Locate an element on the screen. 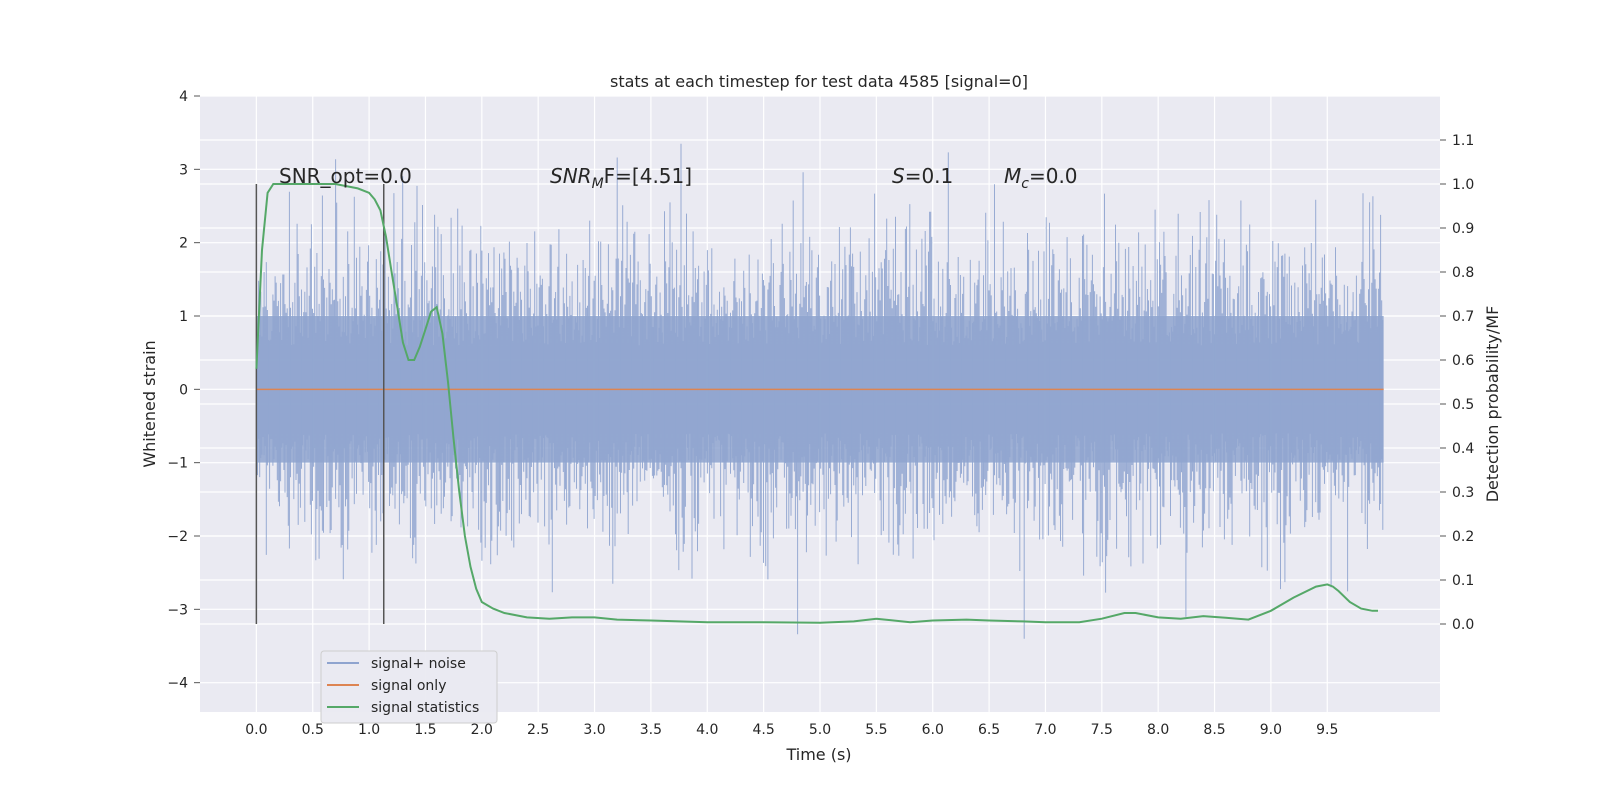 The width and height of the screenshot is (1600, 800). annotation-mc-sub: c is located at coordinates (1025, 184).